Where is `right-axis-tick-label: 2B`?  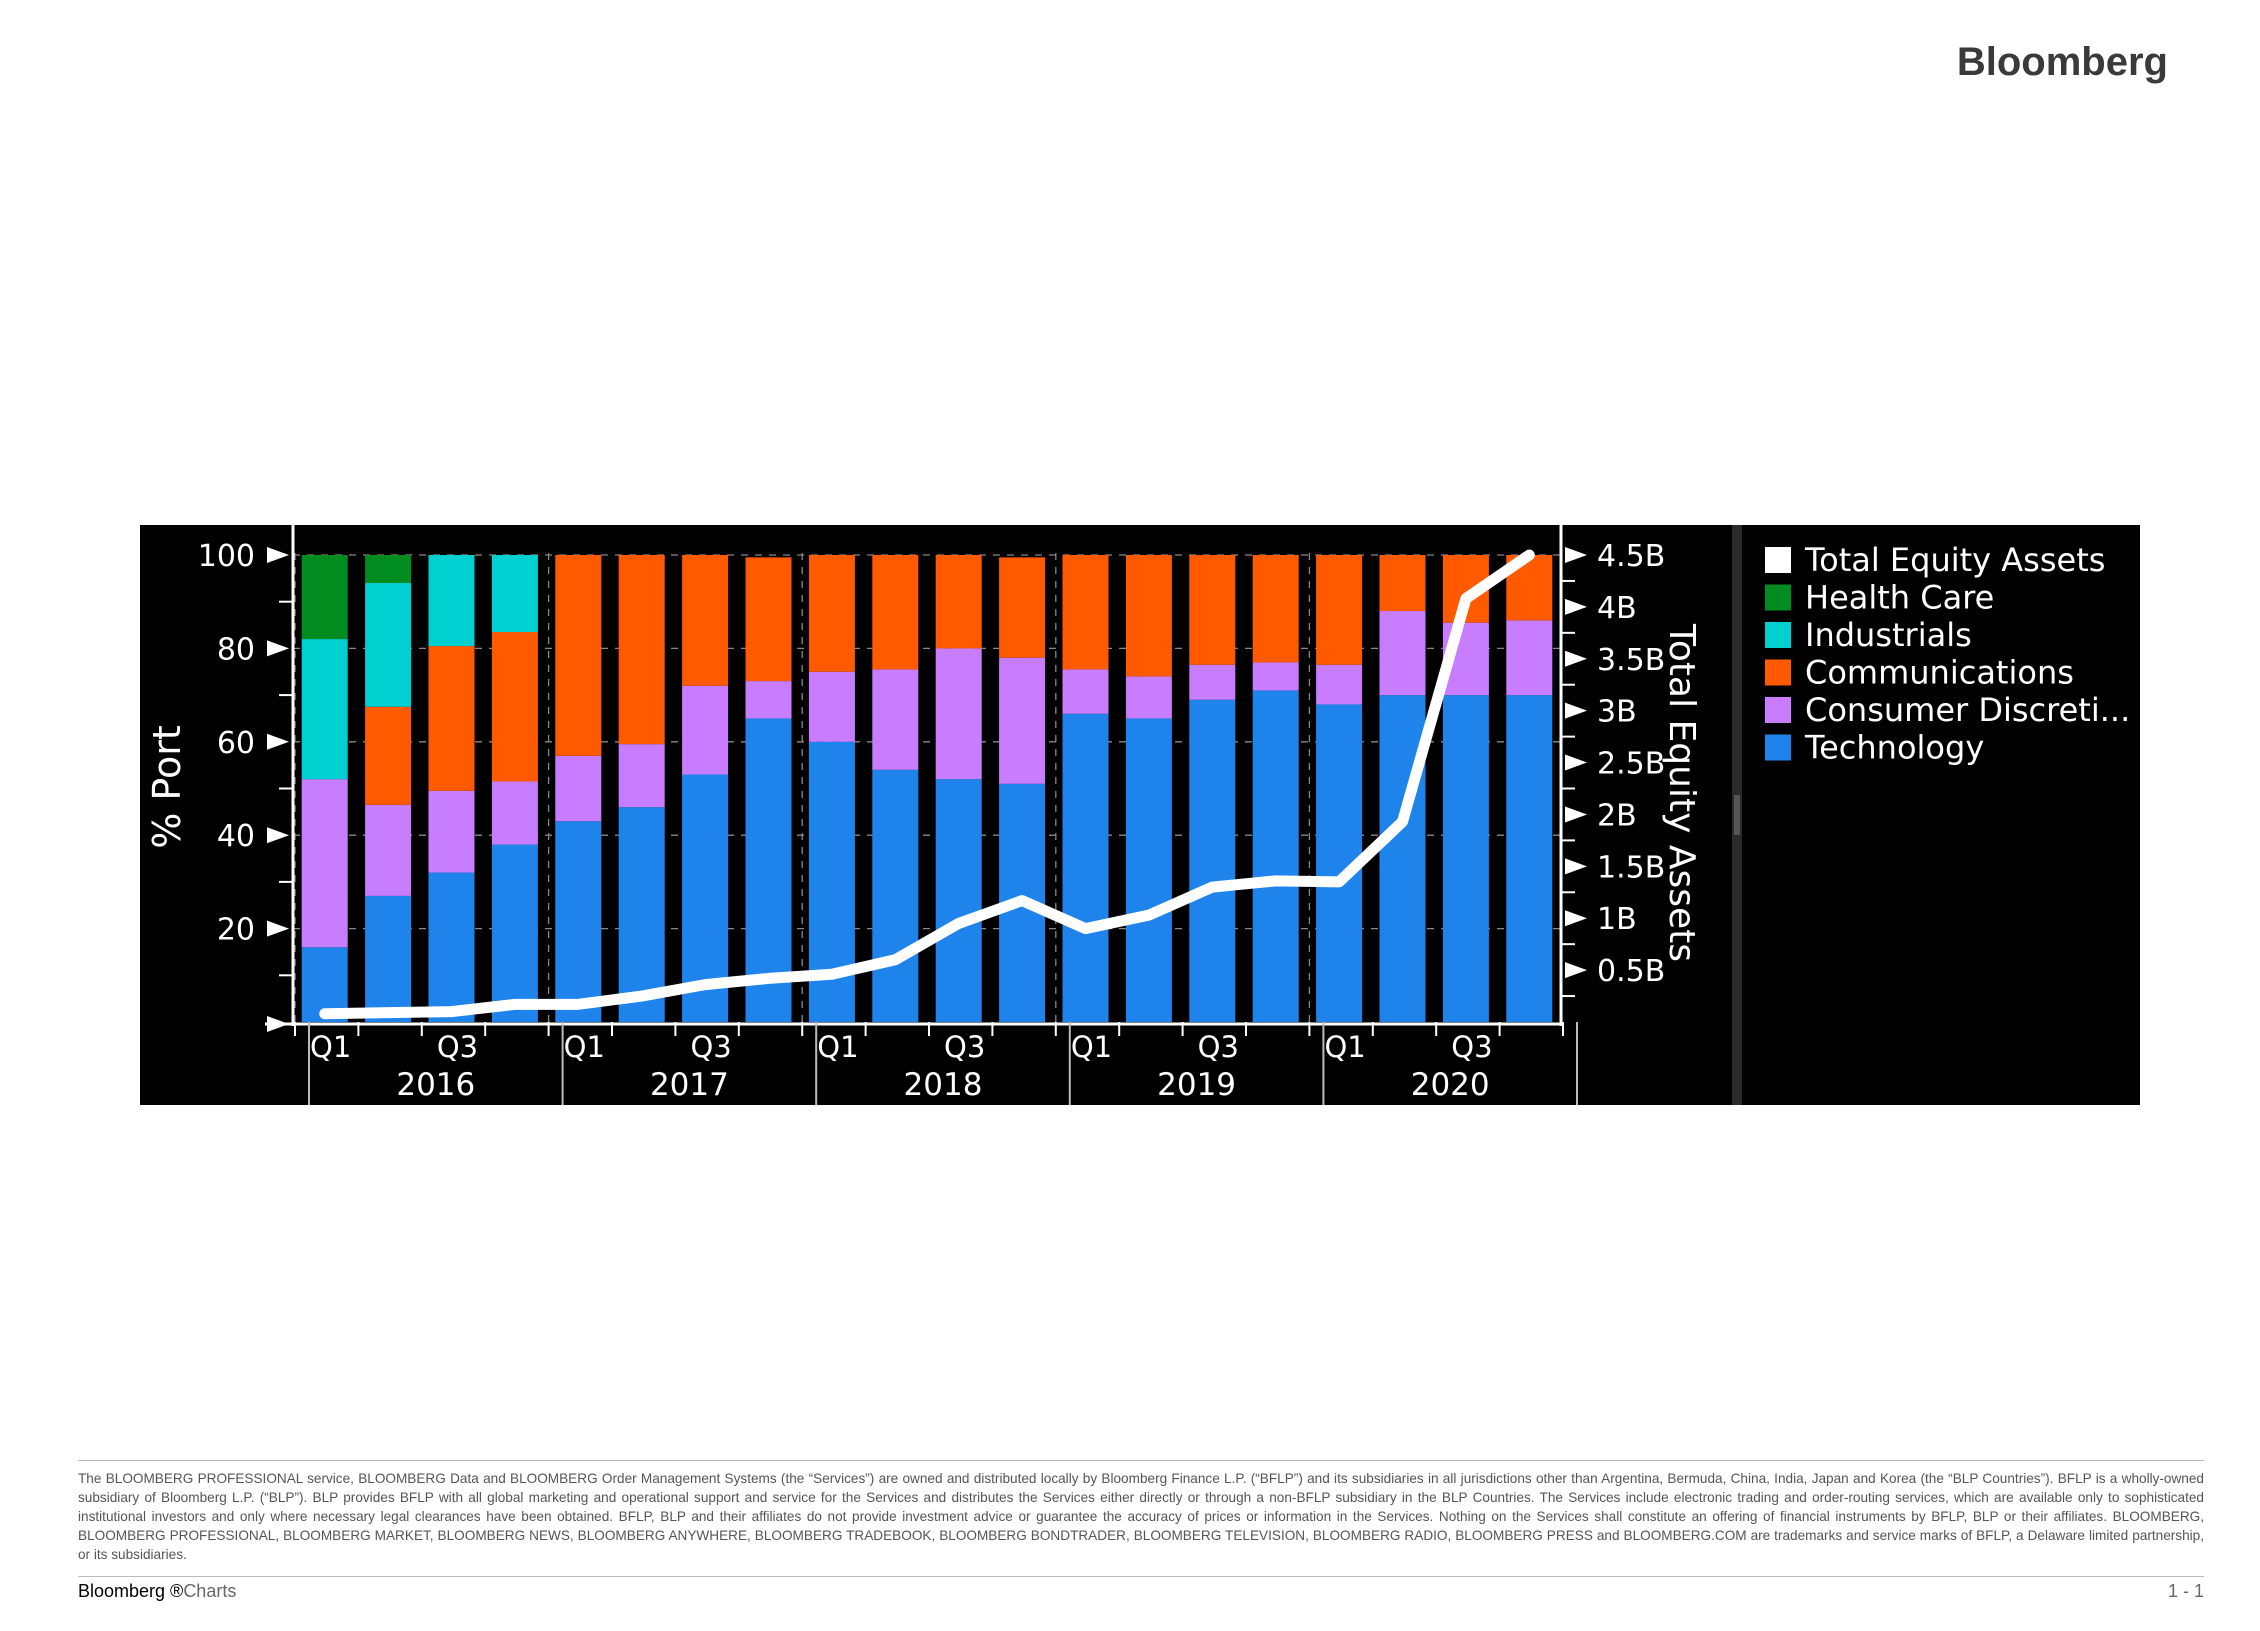
right-axis-tick-label: 2B is located at coordinates (1617, 815).